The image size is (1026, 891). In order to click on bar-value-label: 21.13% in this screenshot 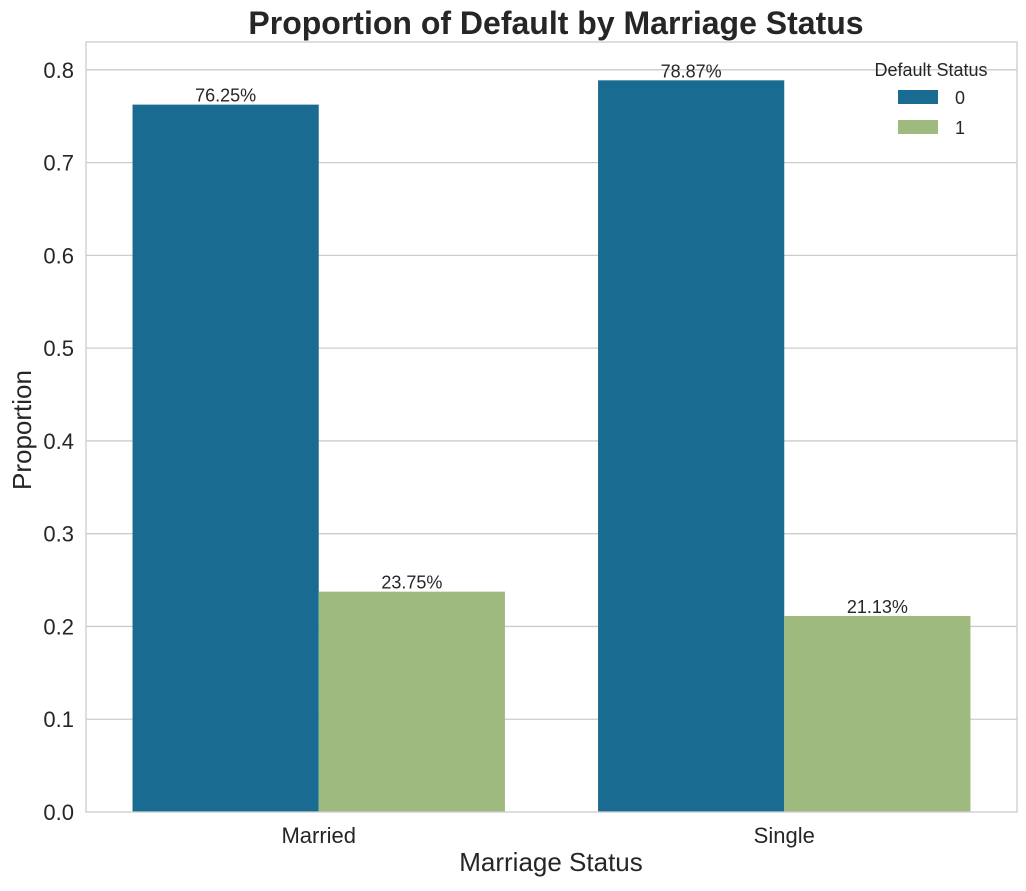, I will do `click(877, 607)`.